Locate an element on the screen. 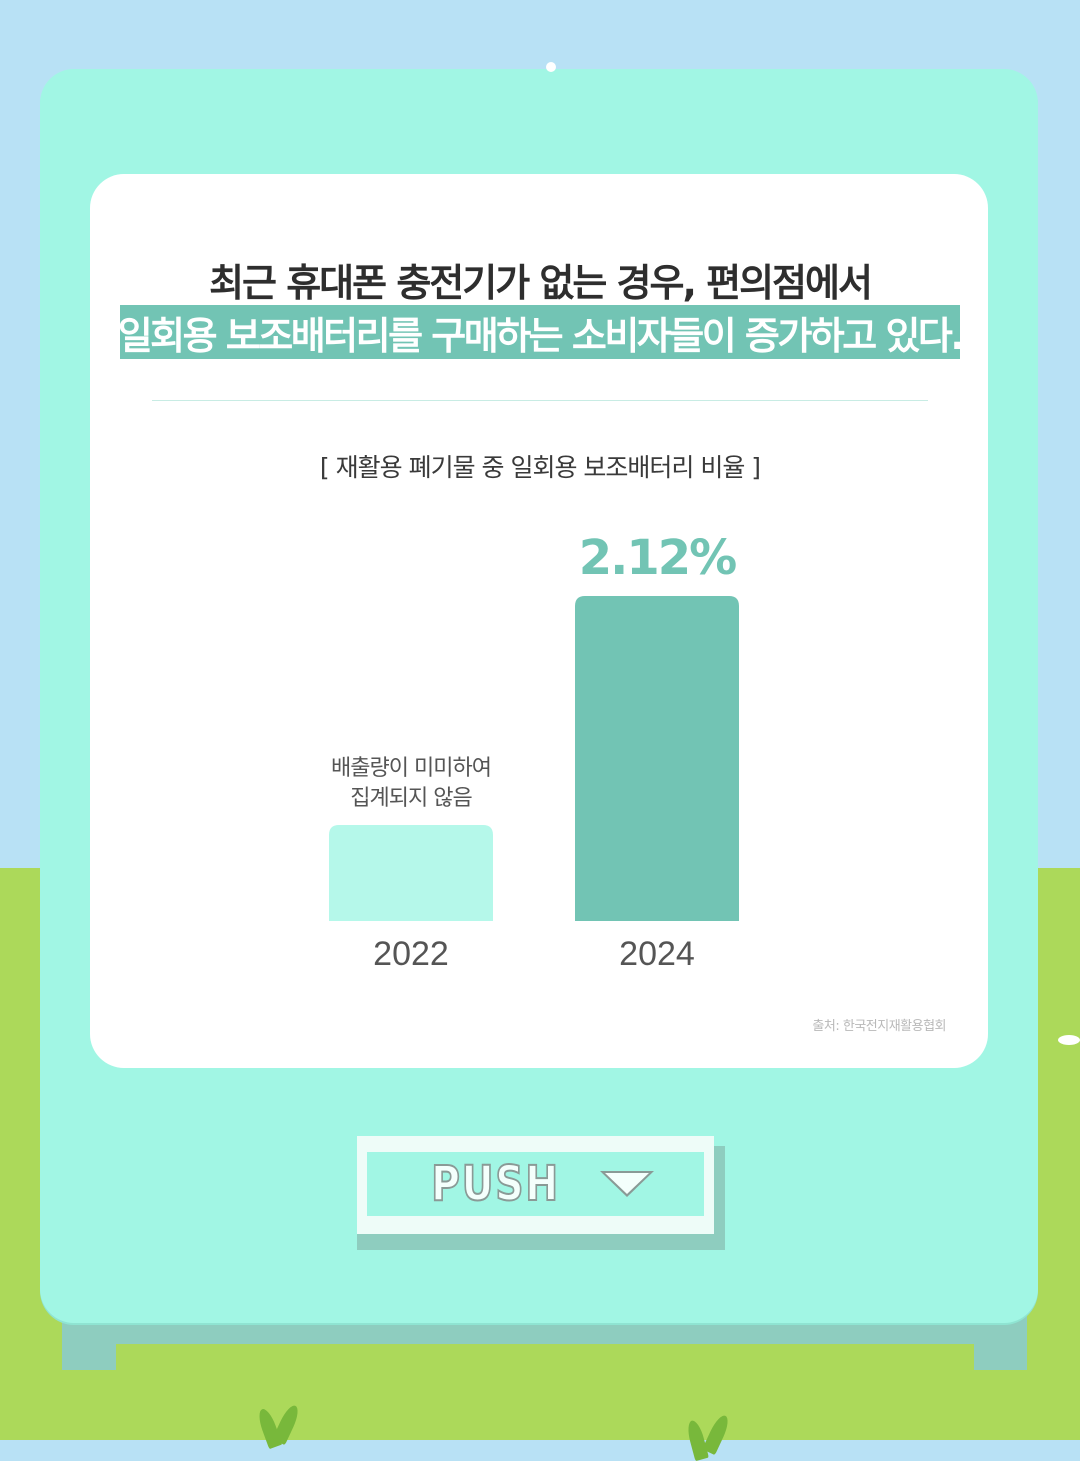 The width and height of the screenshot is (1080, 1461). push-button-face: PUSH is located at coordinates (535, 1184).